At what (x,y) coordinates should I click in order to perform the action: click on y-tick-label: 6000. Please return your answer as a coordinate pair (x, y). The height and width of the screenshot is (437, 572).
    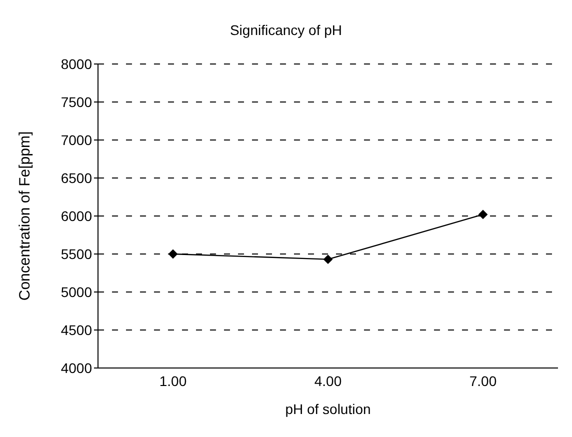
    Looking at the image, I should click on (76, 216).